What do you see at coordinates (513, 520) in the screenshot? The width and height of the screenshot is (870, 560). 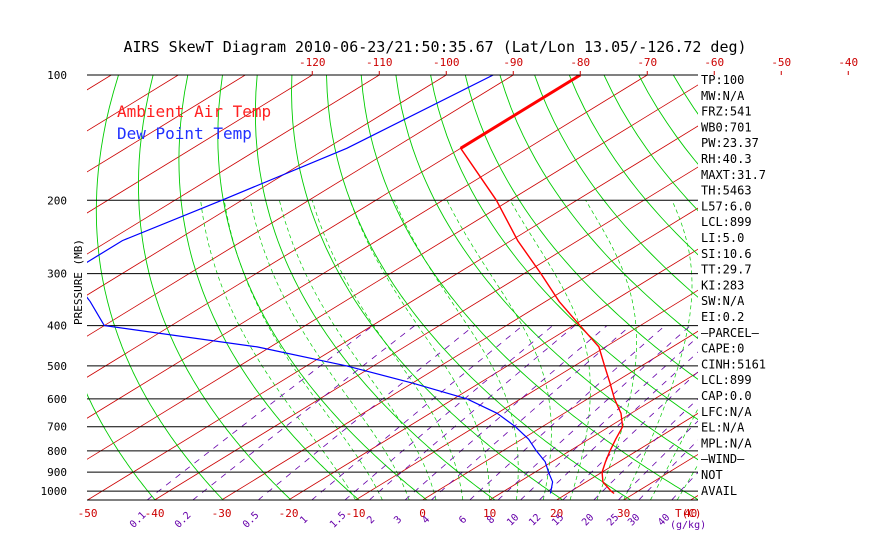 I see `mixing-ratio-label: 10` at bounding box center [513, 520].